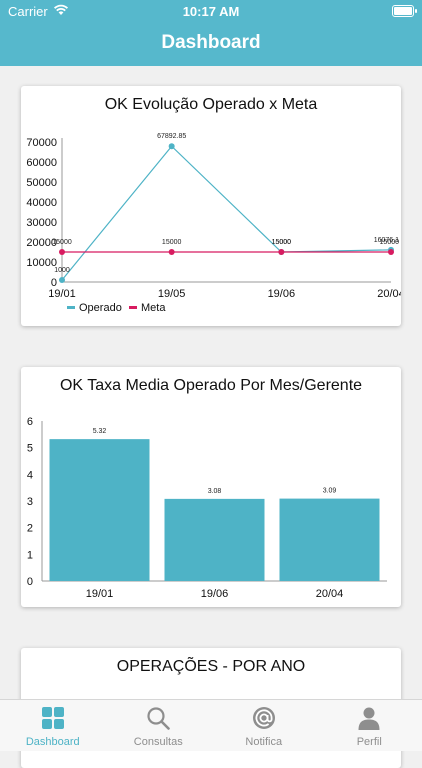  Describe the element at coordinates (158, 718) in the screenshot. I see `search-icon` at that location.